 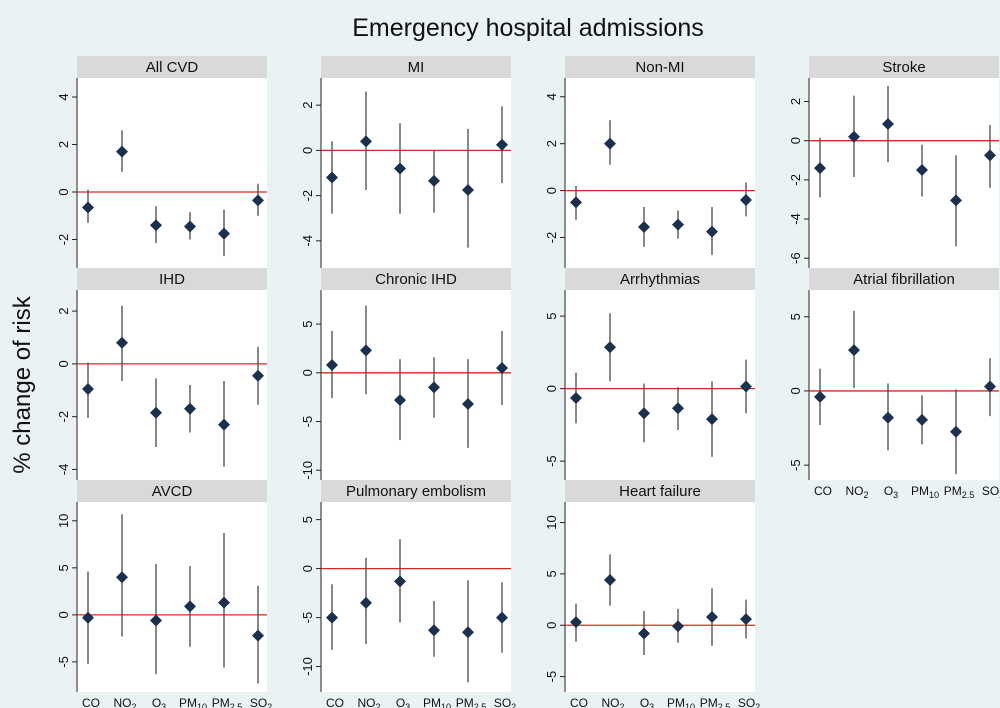 I want to click on panel-avcd-strip, so click(x=172, y=491).